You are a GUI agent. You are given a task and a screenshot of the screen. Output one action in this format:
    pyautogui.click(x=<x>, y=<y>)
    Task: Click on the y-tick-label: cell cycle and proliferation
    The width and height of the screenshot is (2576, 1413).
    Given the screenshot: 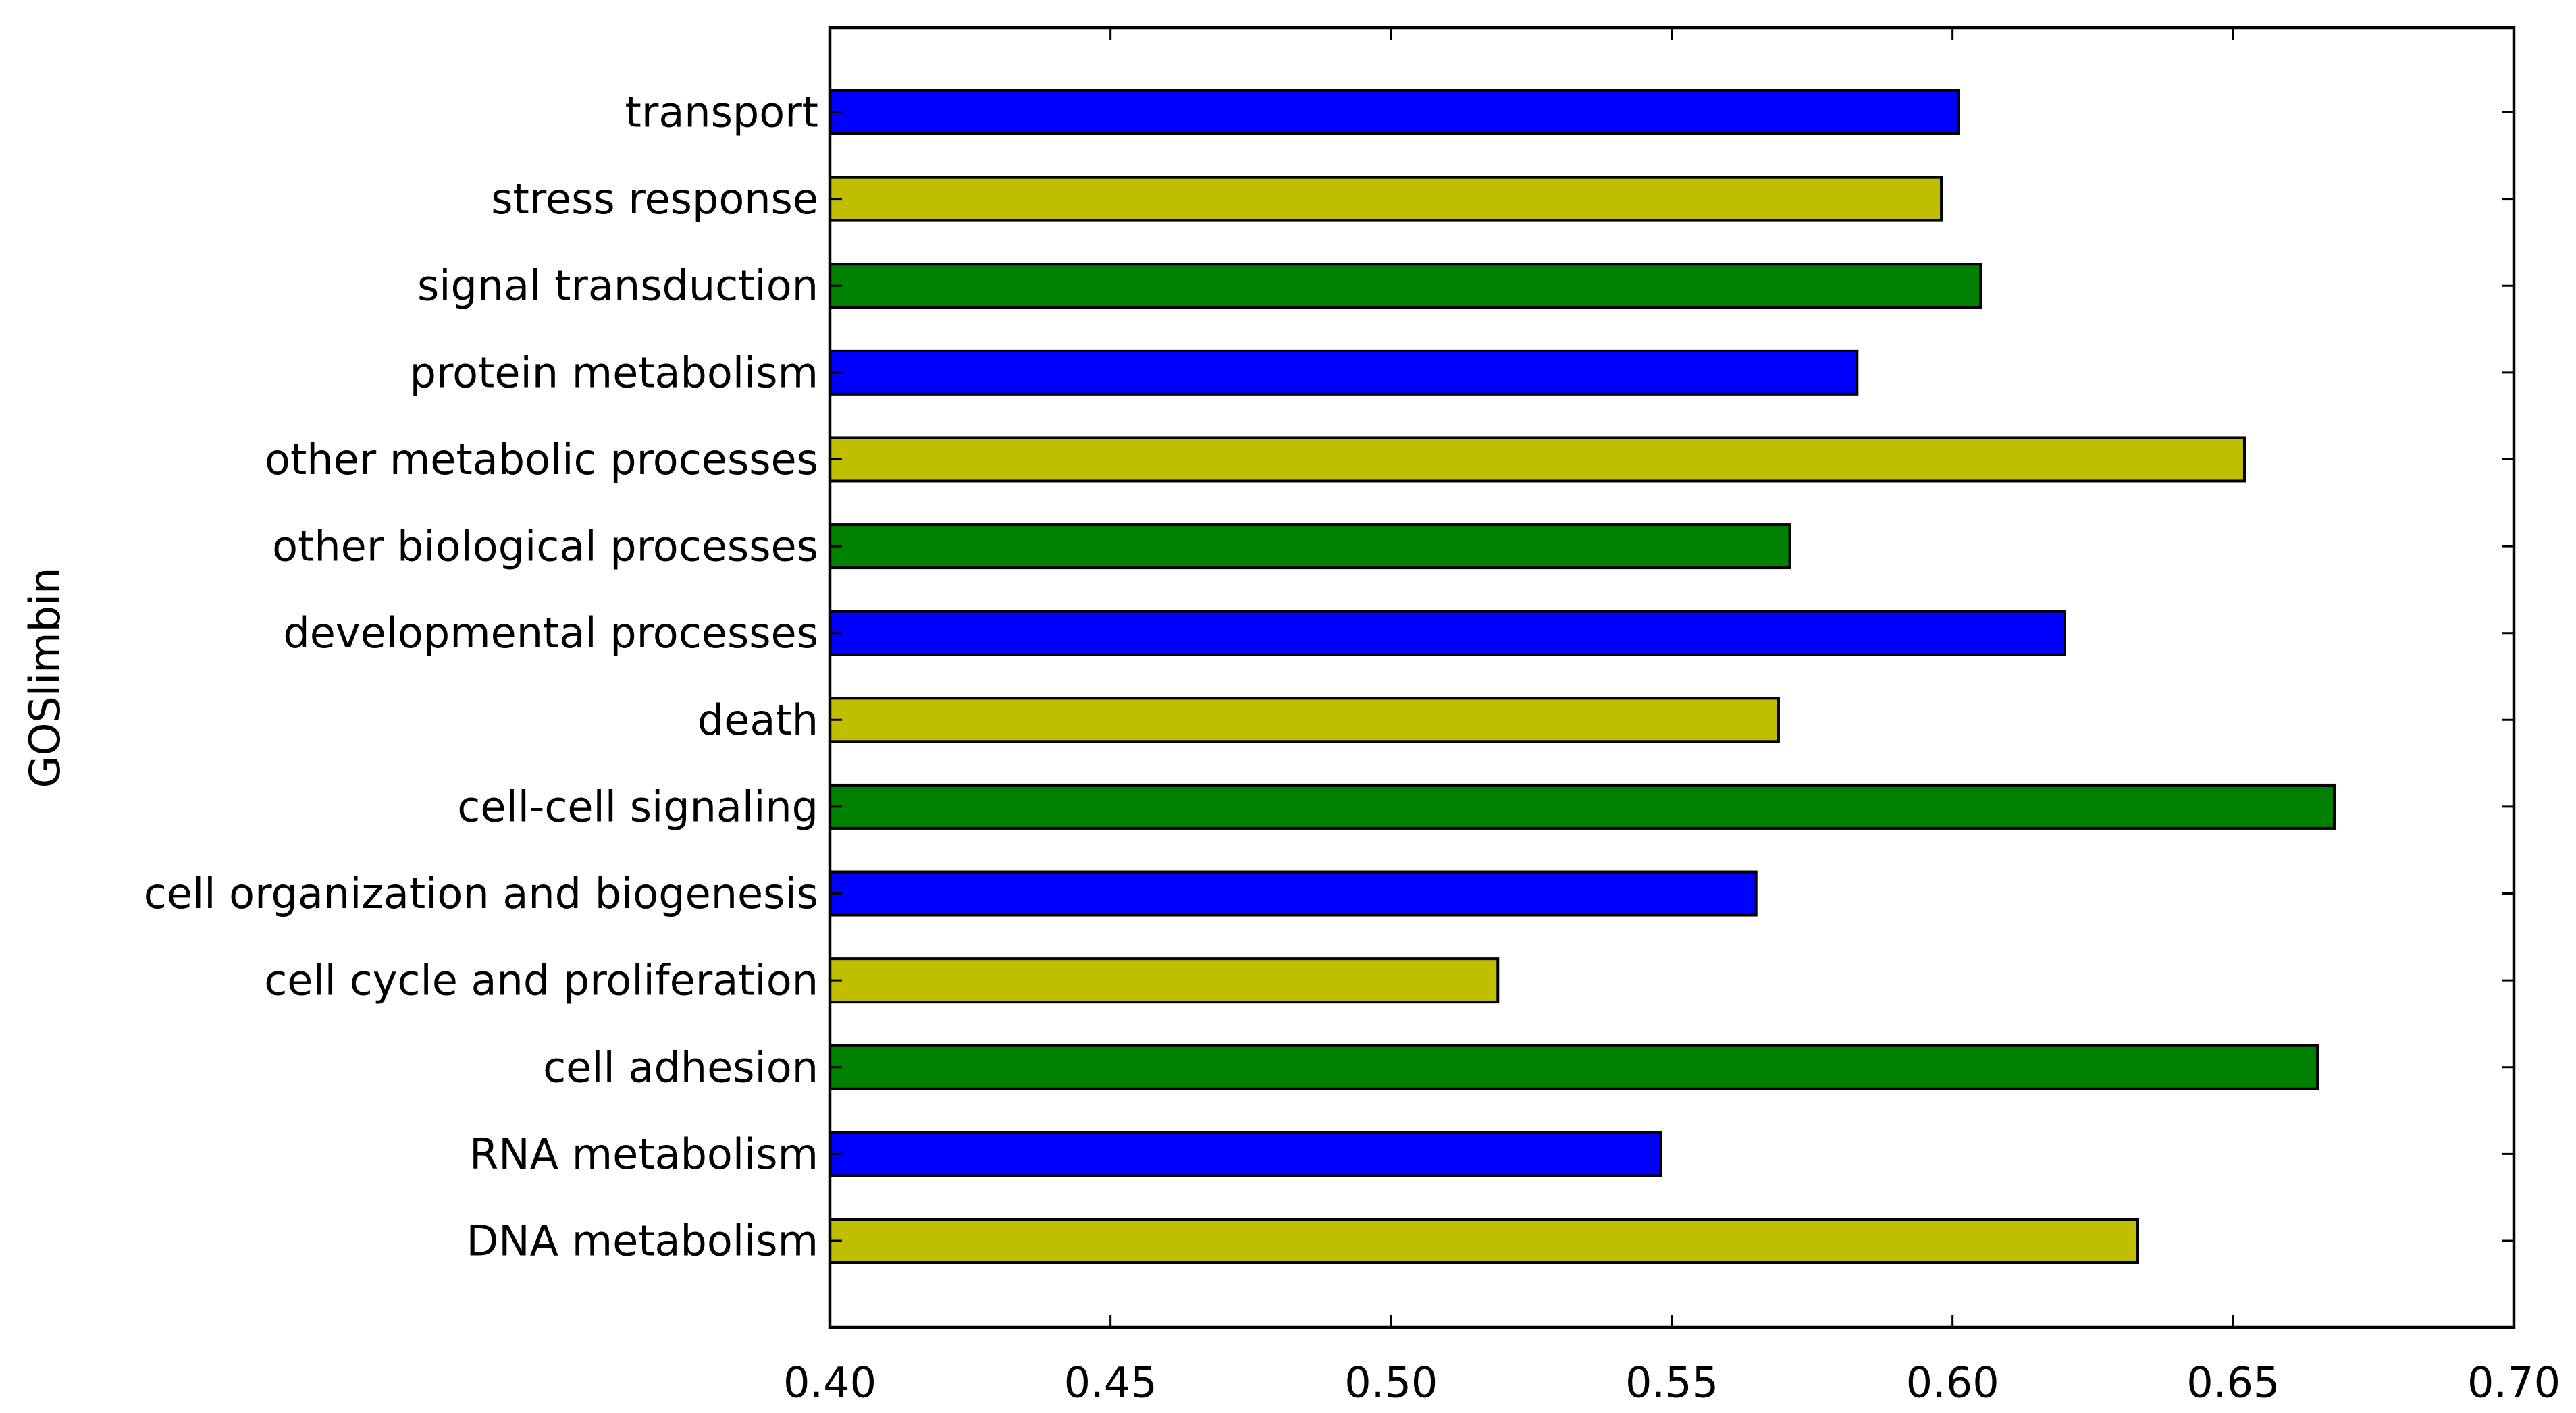 What is the action you would take?
    pyautogui.click(x=541, y=980)
    